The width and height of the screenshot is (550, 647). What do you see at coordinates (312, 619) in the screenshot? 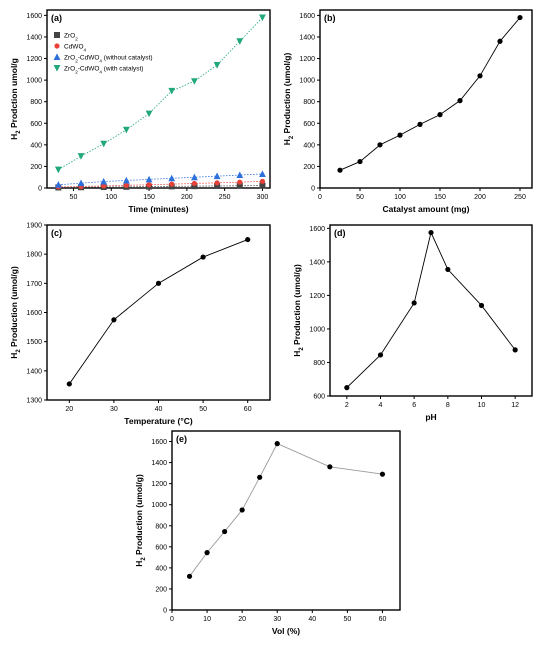
I see `x-tick-label: 40` at bounding box center [312, 619].